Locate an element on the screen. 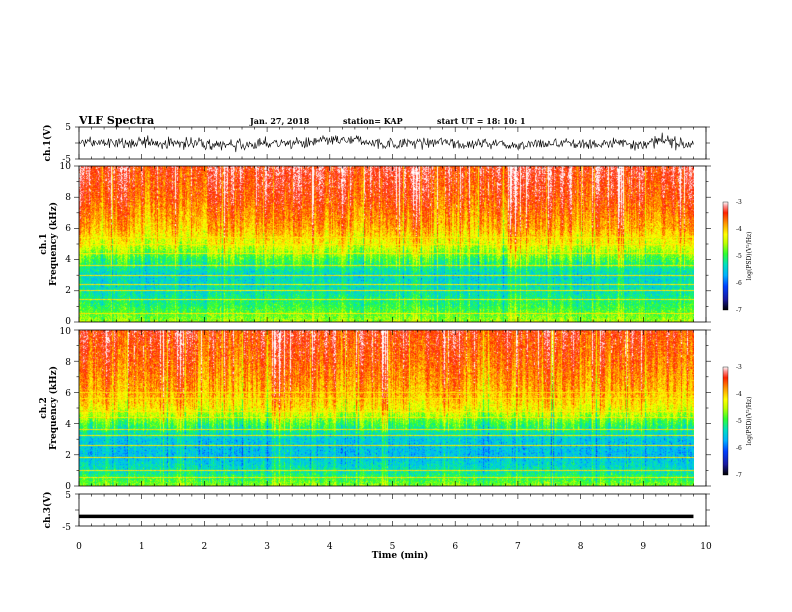  ch1-cb-tick-2: -5 is located at coordinates (739, 256).